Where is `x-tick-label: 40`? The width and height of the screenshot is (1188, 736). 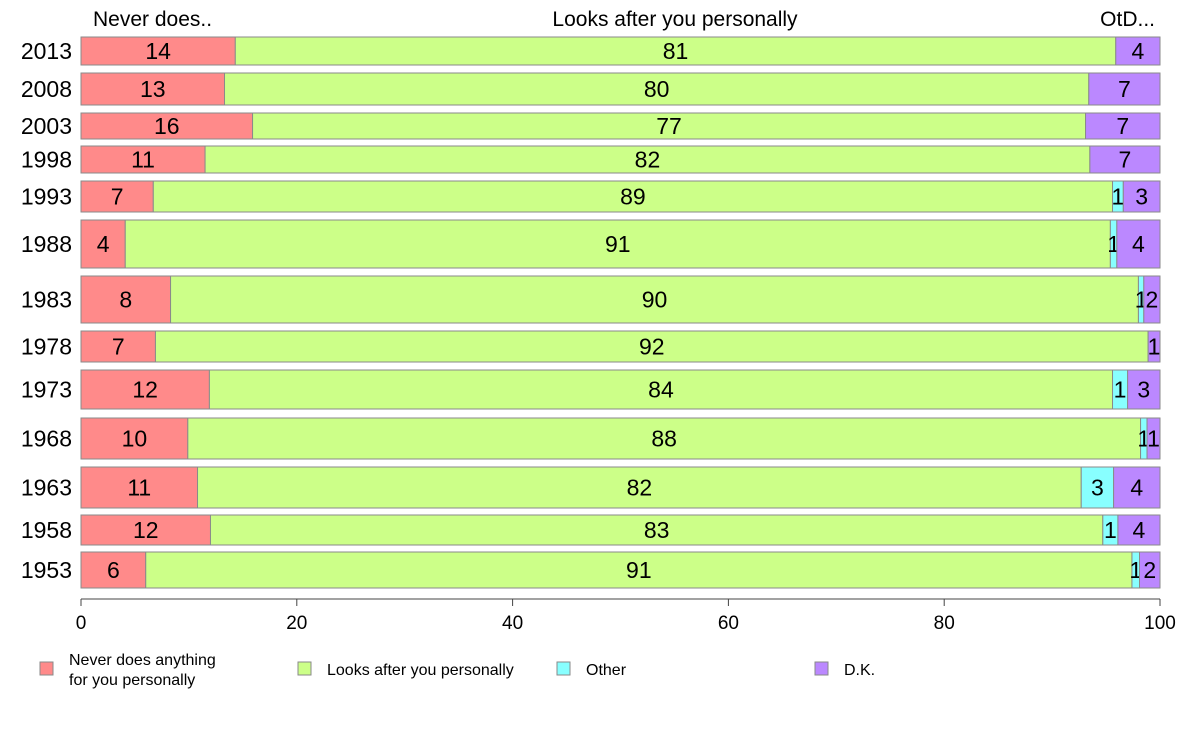 x-tick-label: 40 is located at coordinates (512, 623).